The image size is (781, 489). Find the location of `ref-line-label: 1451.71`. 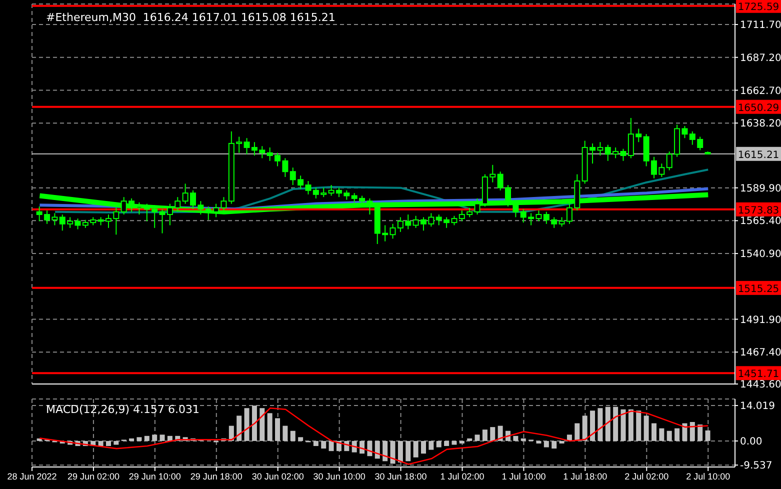

ref-line-label: 1451.71 is located at coordinates (759, 374).